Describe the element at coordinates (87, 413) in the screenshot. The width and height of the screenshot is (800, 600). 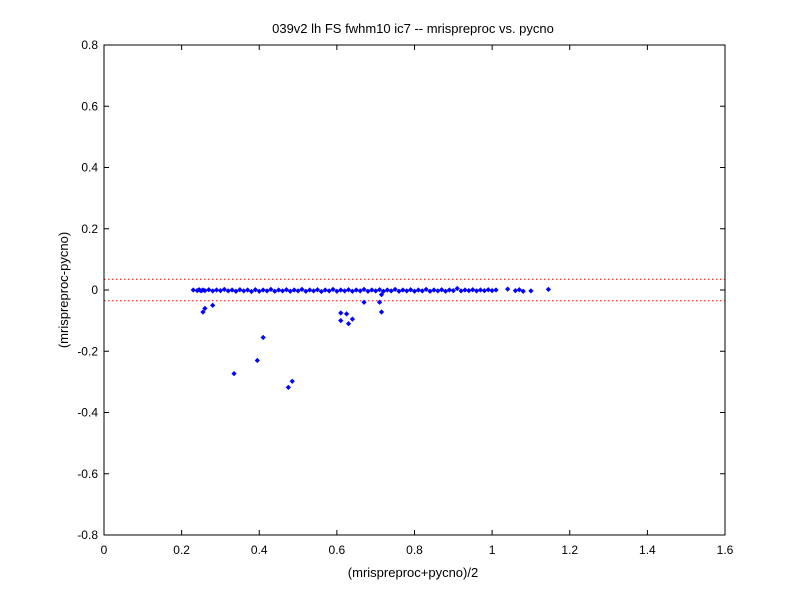
I see `y-tick-label: -0.4` at that location.